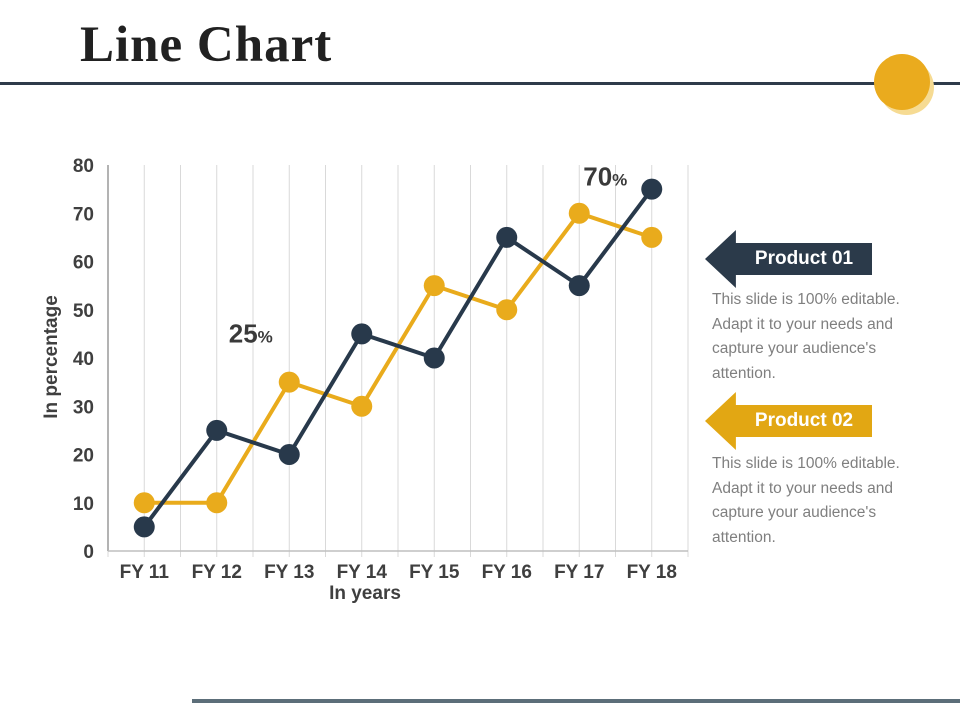 This screenshot has height=720, width=960. I want to click on header-accent-circle, so click(902, 82).